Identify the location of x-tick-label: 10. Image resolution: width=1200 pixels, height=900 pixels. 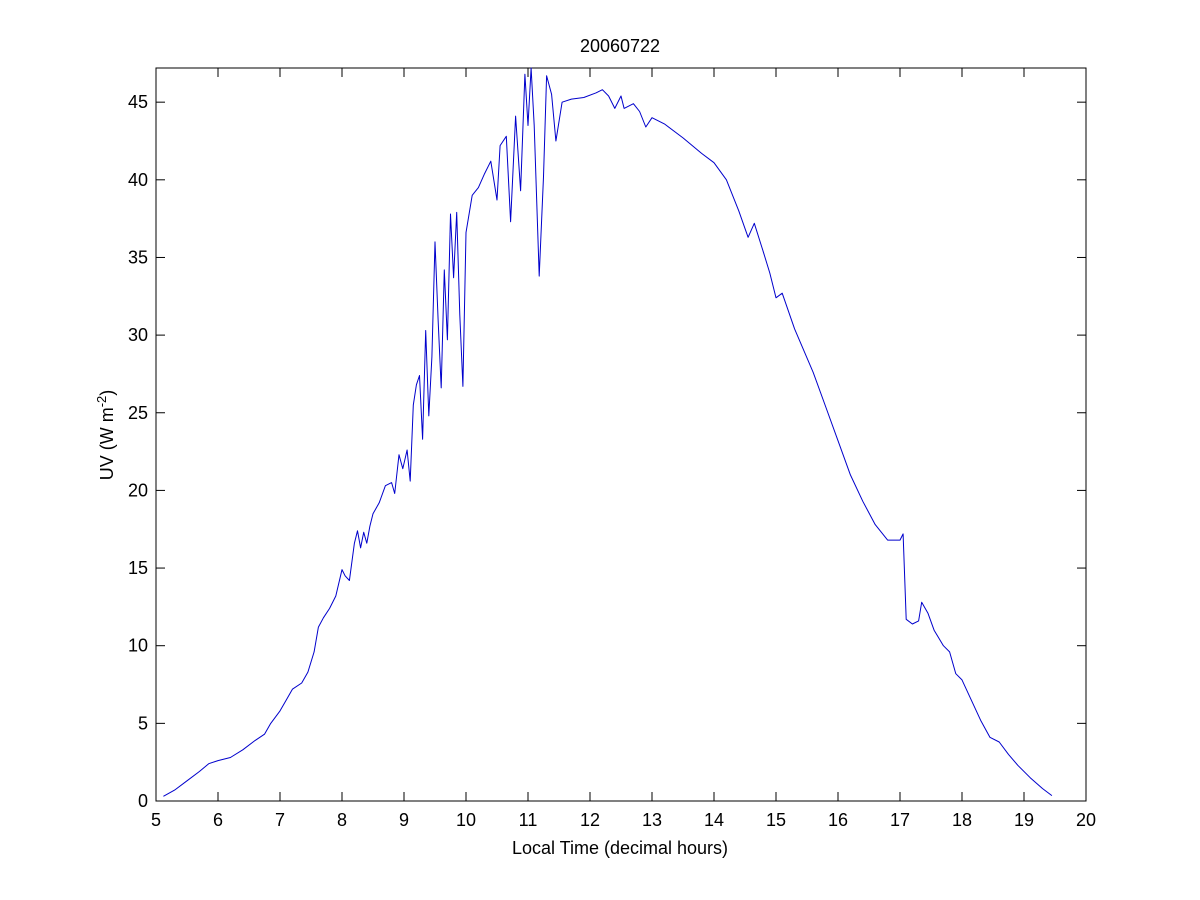
(466, 820).